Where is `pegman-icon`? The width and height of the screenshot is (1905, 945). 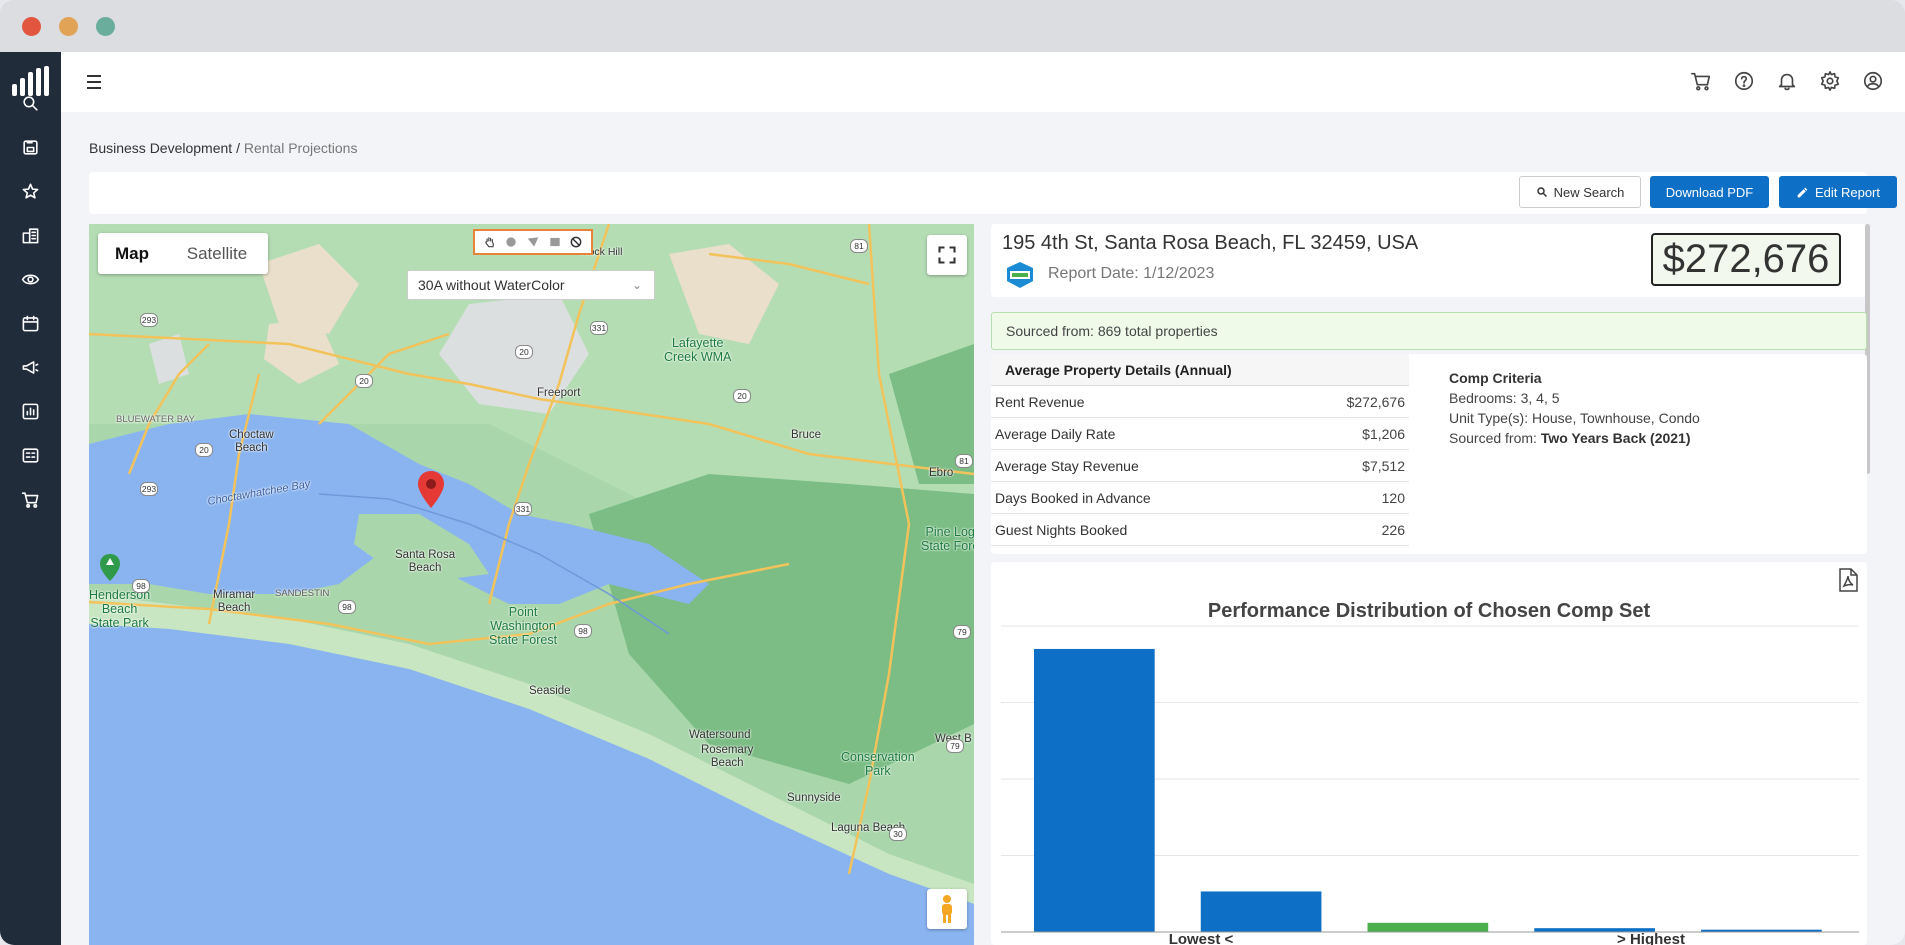 pegman-icon is located at coordinates (947, 909).